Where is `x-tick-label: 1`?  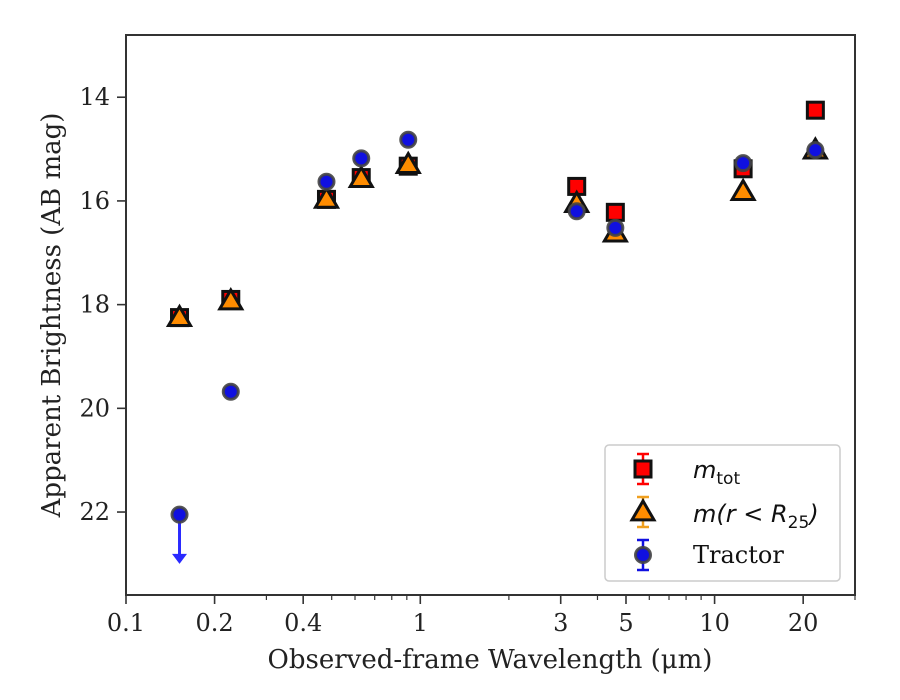
x-tick-label: 1 is located at coordinates (420, 623).